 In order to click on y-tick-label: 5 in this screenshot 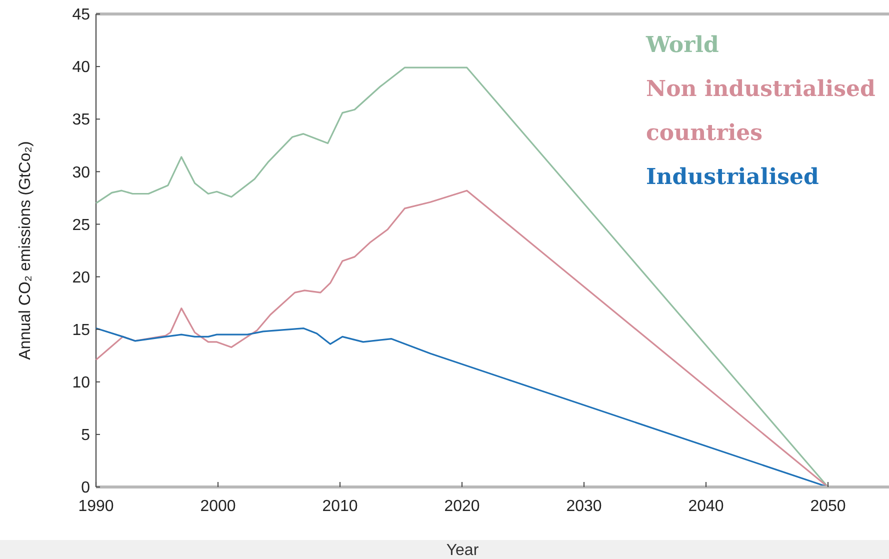, I will do `click(85, 435)`.